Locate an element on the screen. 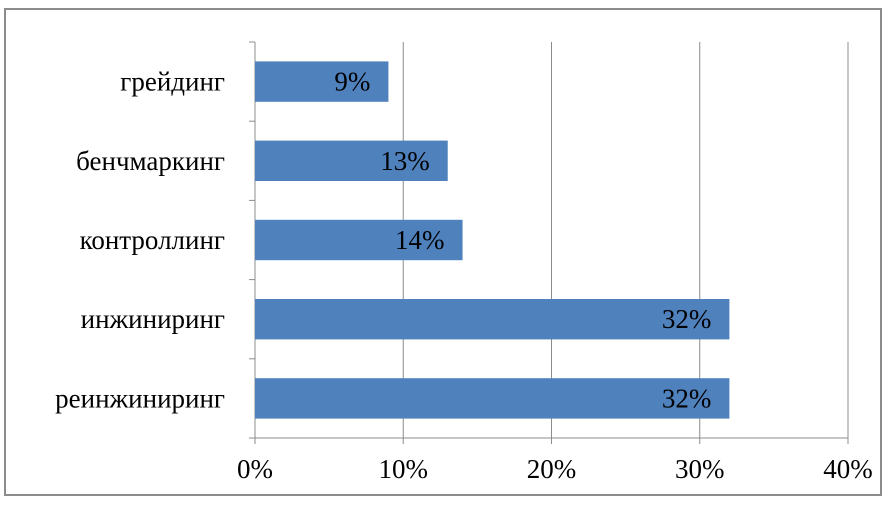  category-label: инжиниринг is located at coordinates (153, 319).